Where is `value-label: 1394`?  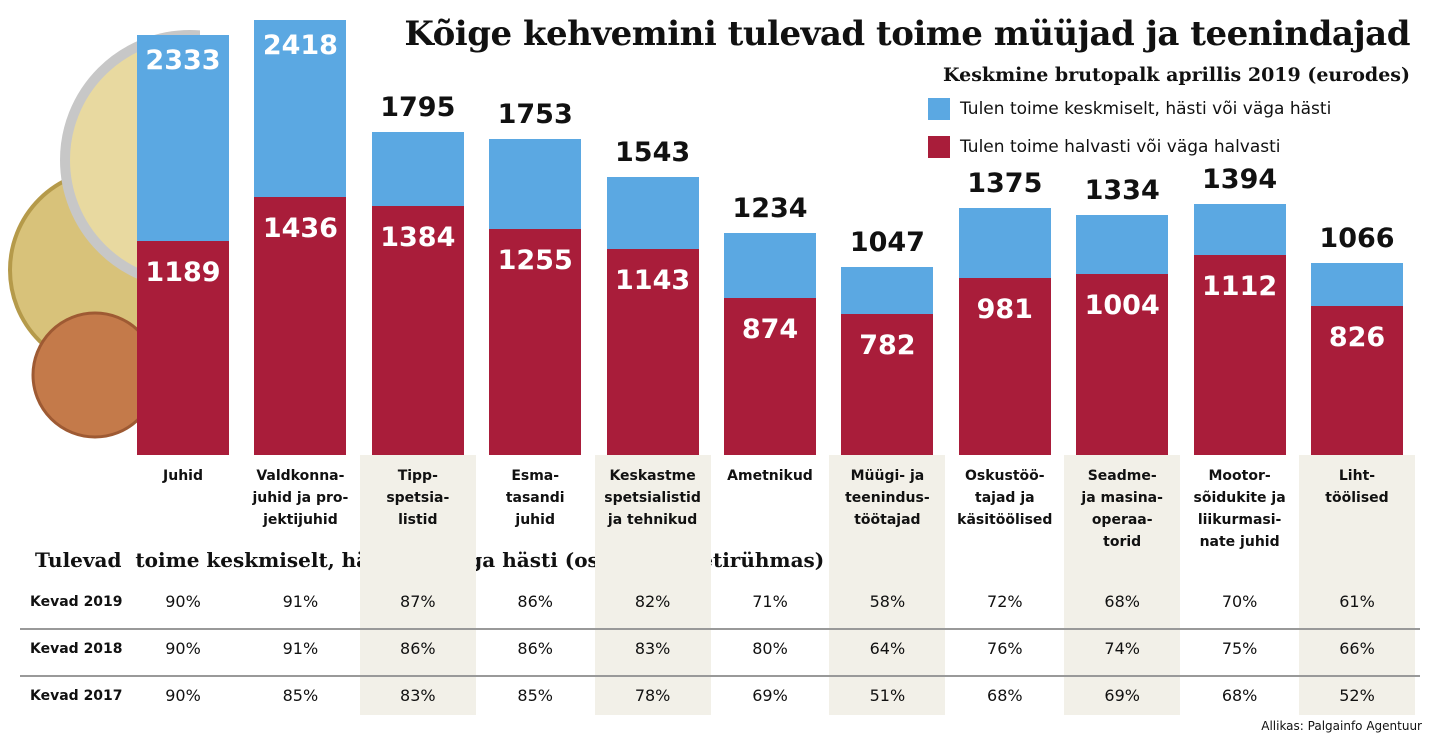
value-label: 1394 is located at coordinates (1240, 180).